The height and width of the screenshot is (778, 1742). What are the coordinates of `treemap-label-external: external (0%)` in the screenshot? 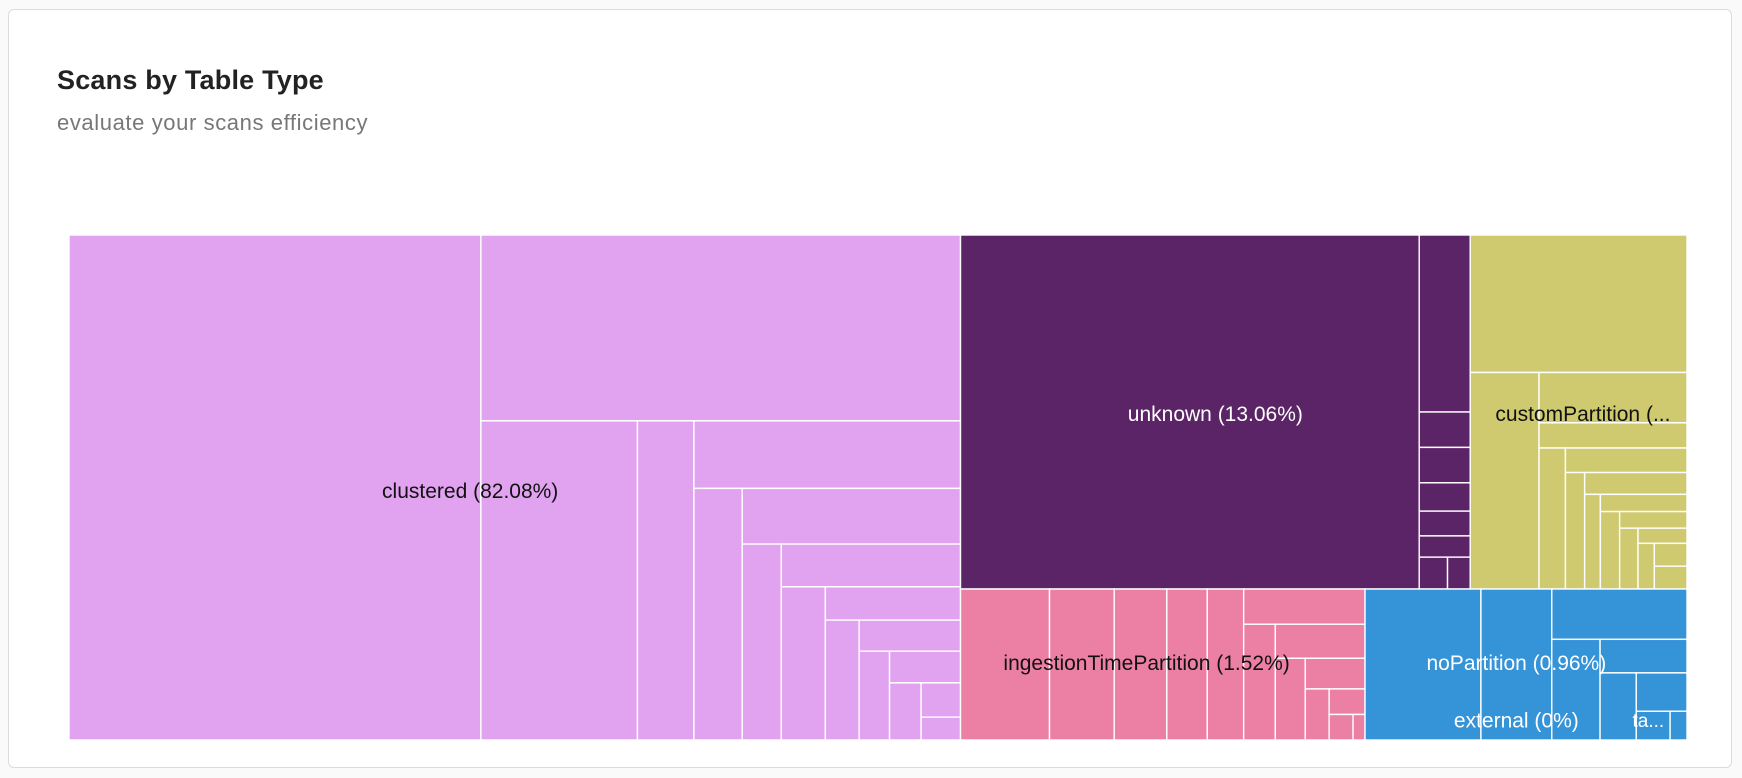 It's located at (1516, 720).